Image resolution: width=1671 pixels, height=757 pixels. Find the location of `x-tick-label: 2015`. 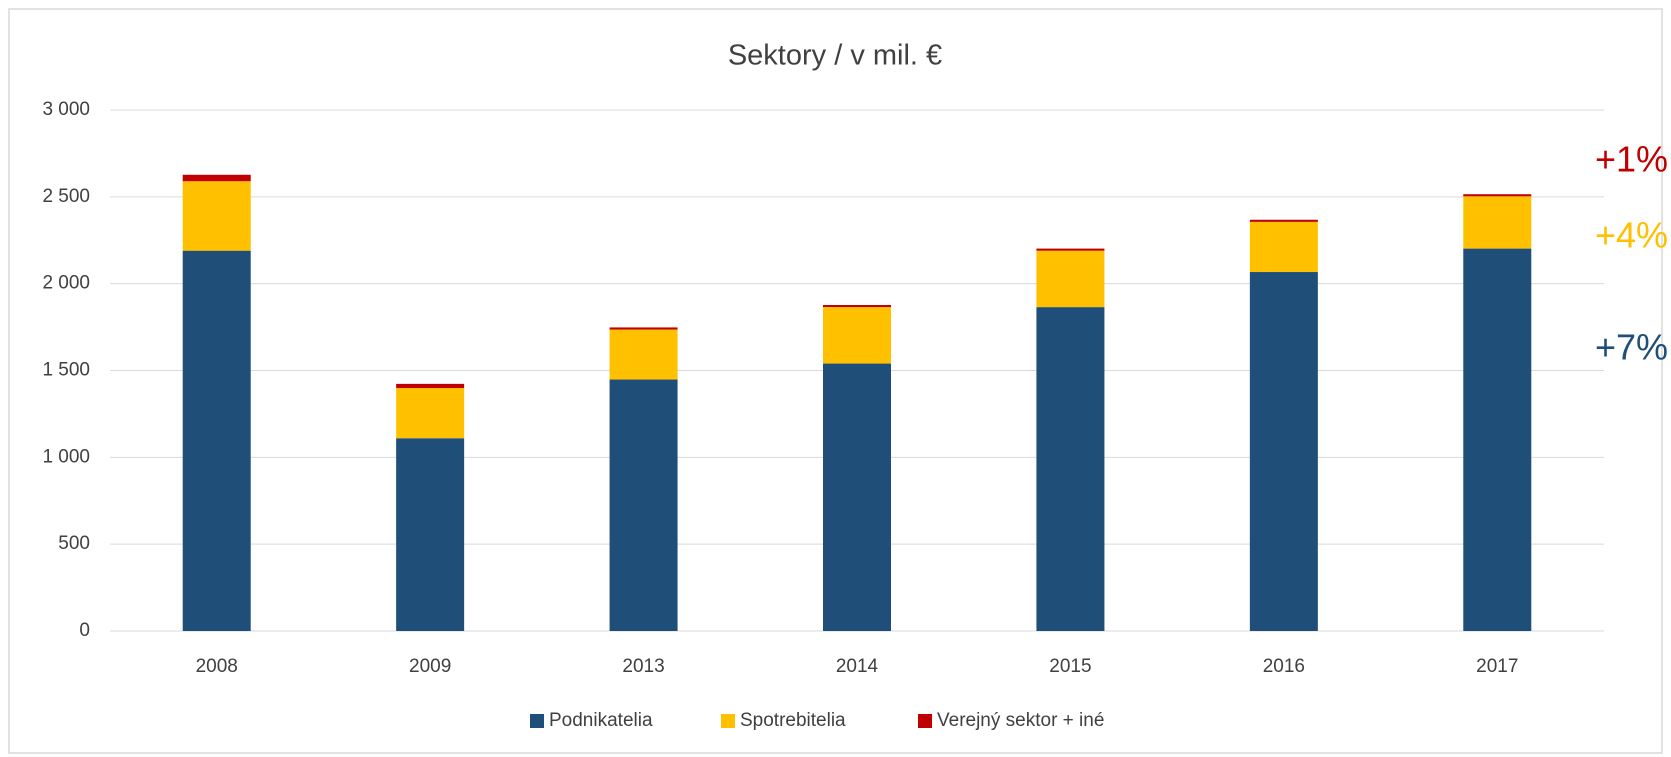

x-tick-label: 2015 is located at coordinates (1070, 666).